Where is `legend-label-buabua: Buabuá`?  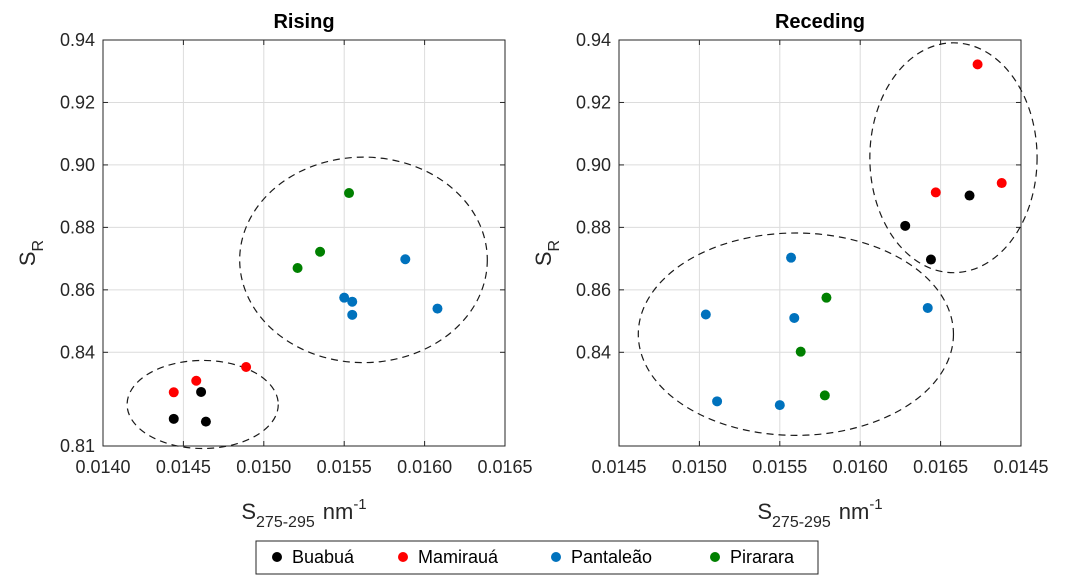 legend-label-buabua: Buabuá is located at coordinates (323, 557).